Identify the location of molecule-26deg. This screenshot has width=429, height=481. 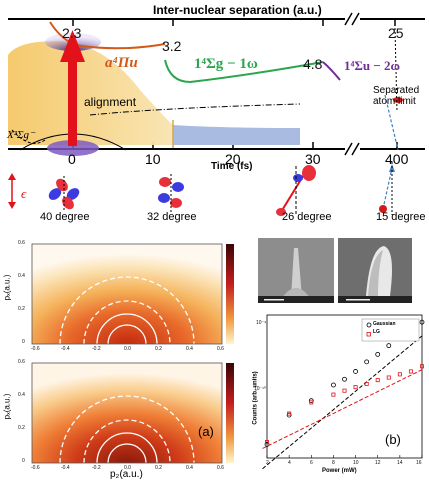
(296, 190).